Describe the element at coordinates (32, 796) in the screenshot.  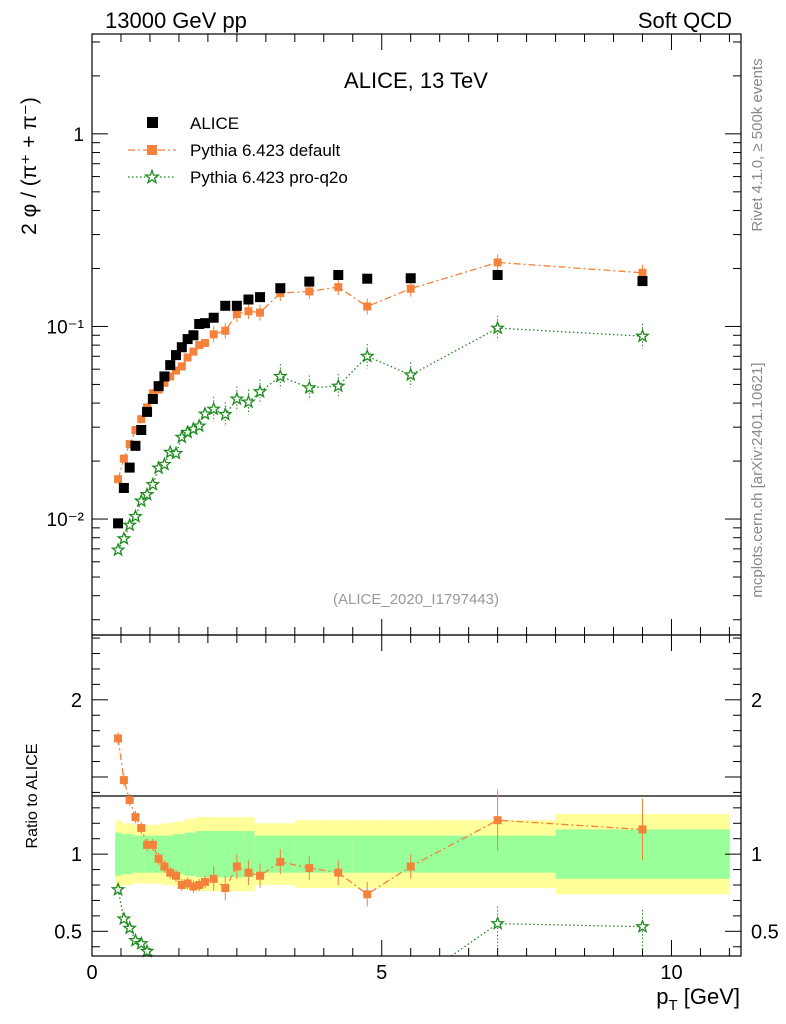
I see `ratio-y-label: Ratio to ALICE` at that location.